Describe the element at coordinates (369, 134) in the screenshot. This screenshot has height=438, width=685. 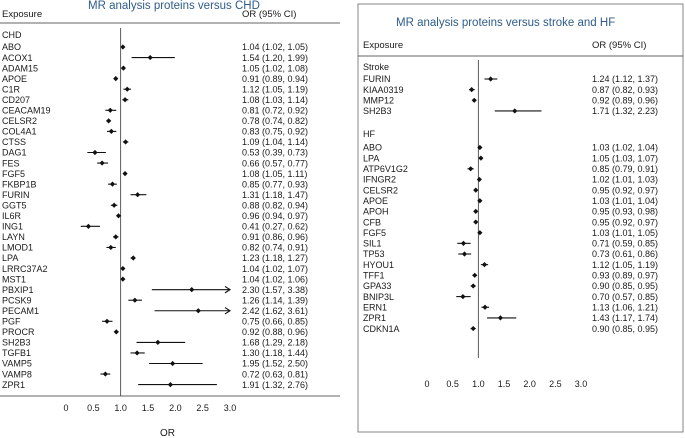
I see `hf-group-label: HF` at that location.